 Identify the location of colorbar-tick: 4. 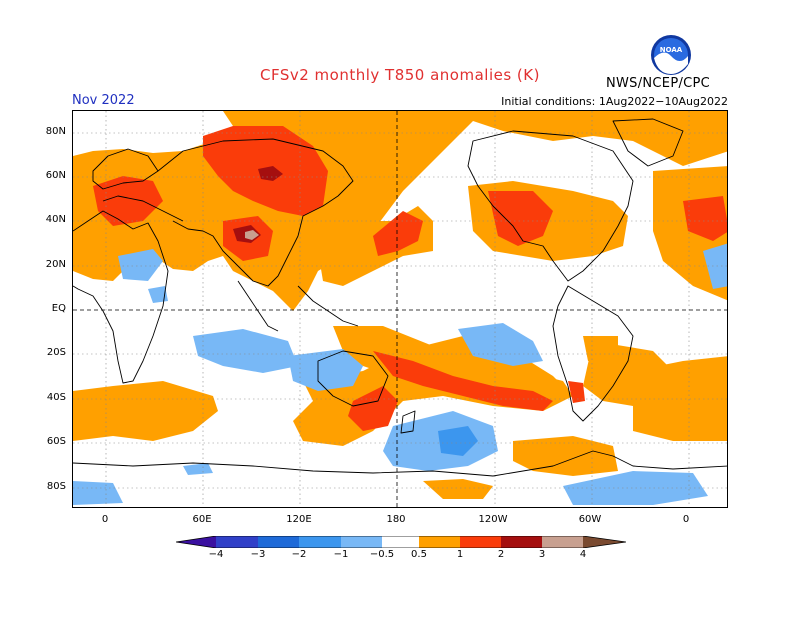
(583, 554).